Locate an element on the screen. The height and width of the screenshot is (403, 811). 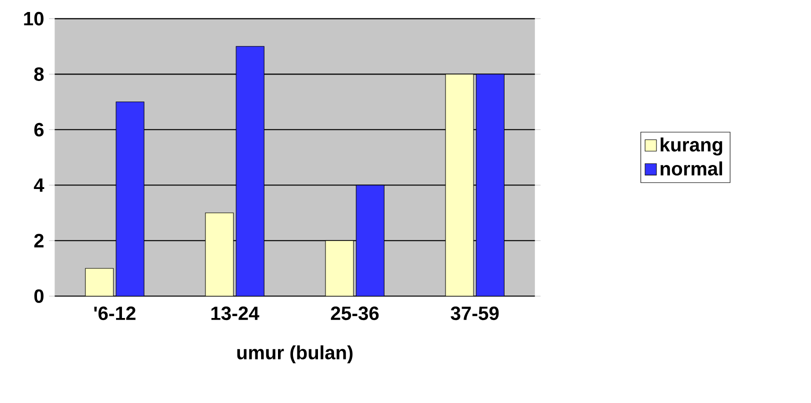
y-tick-label: 2 is located at coordinates (39, 241).